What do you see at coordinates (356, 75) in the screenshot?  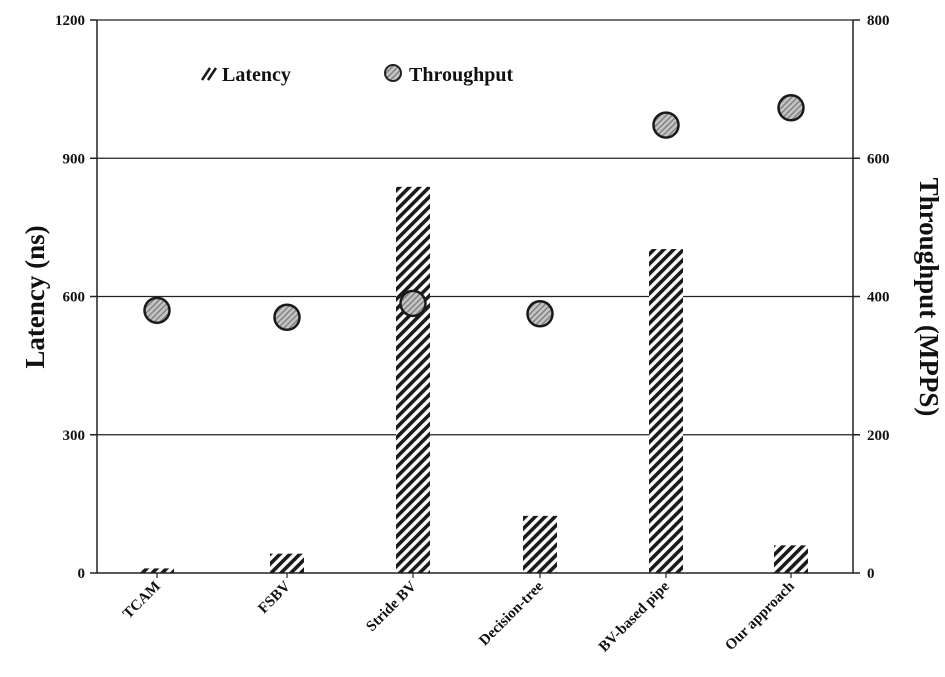 I see `legend: Latency Throughput` at bounding box center [356, 75].